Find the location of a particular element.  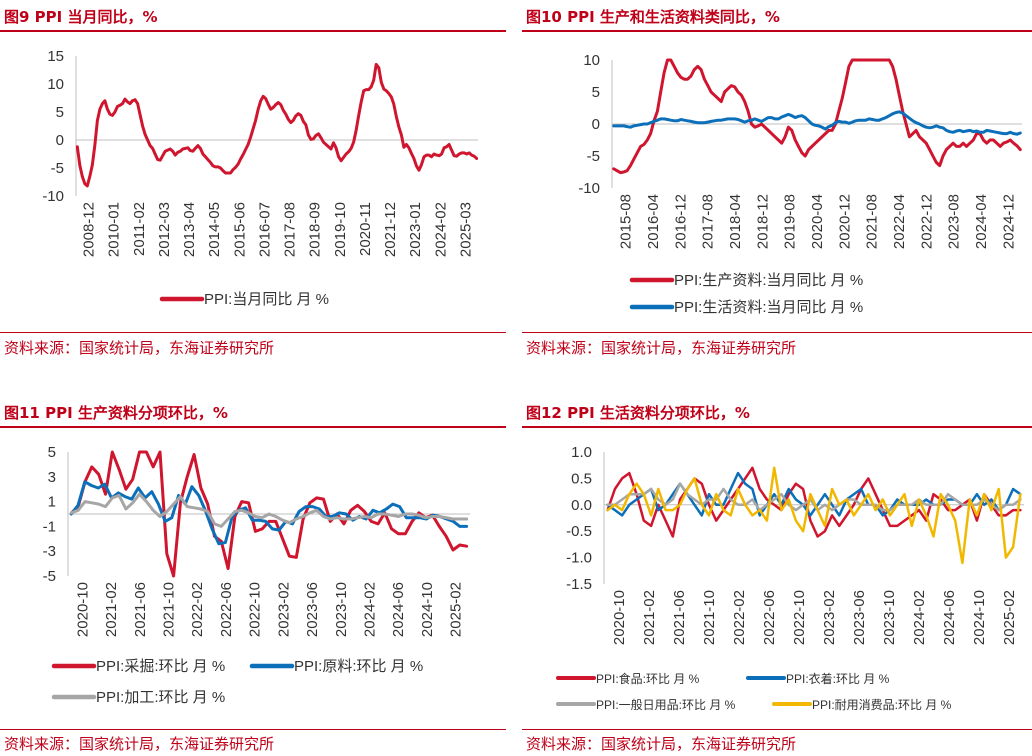

x-tick-label: 2021-10 is located at coordinates (709, 617).